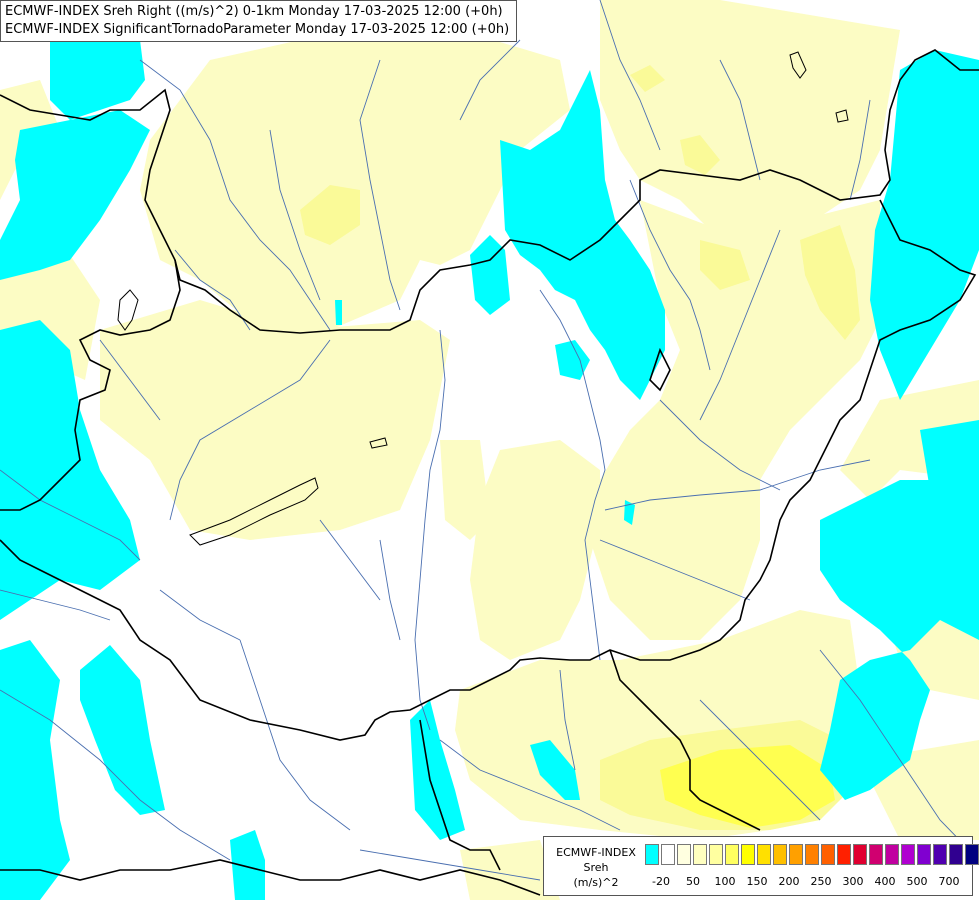  What do you see at coordinates (821, 881) in the screenshot?
I see `legend-tick-label: 250` at bounding box center [821, 881].